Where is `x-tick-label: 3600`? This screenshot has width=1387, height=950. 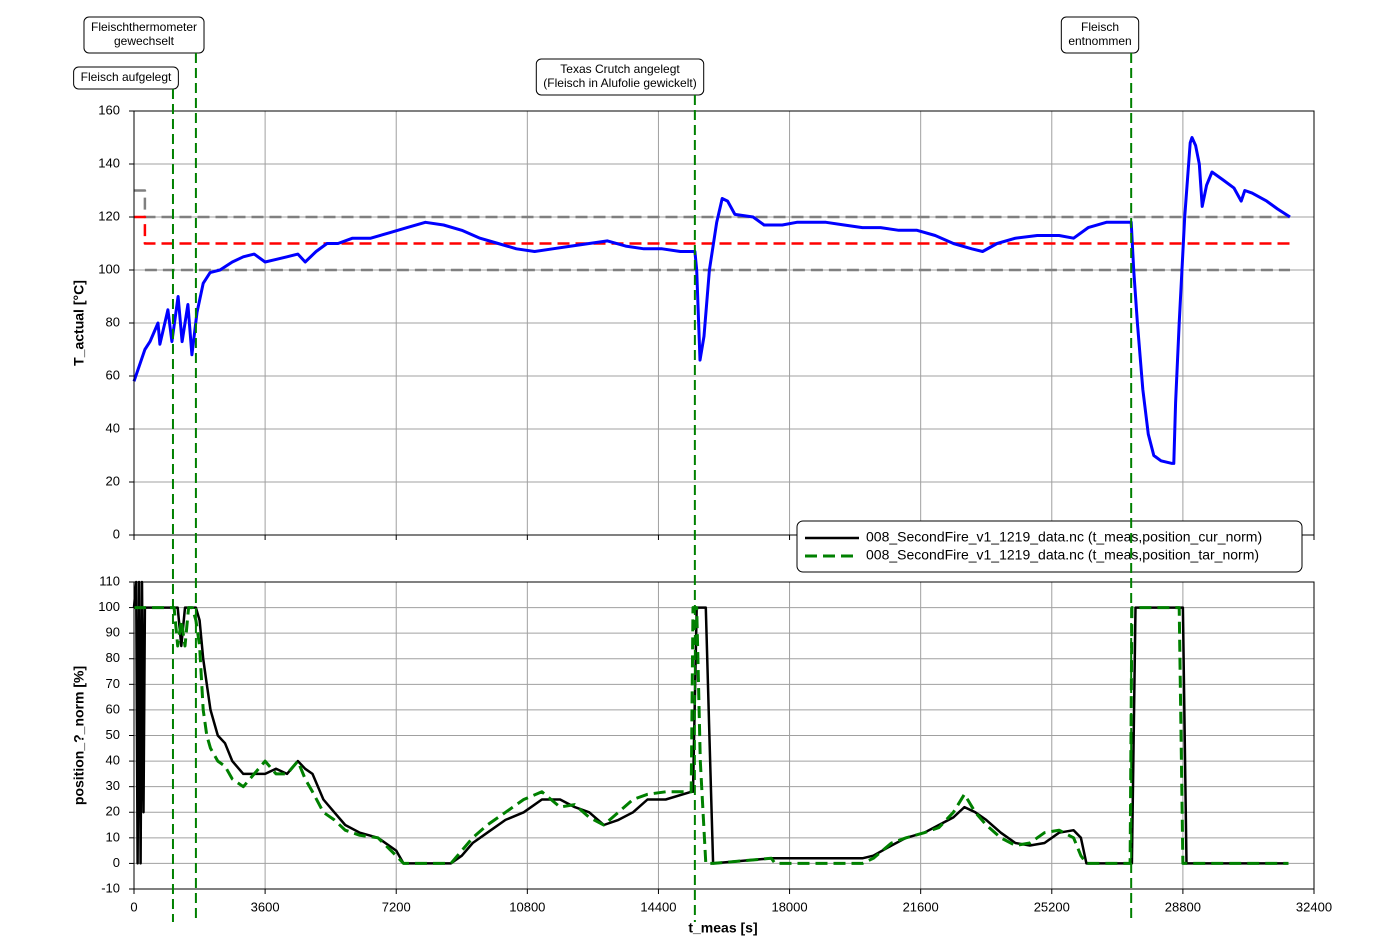 x-tick-label: 3600 is located at coordinates (265, 906).